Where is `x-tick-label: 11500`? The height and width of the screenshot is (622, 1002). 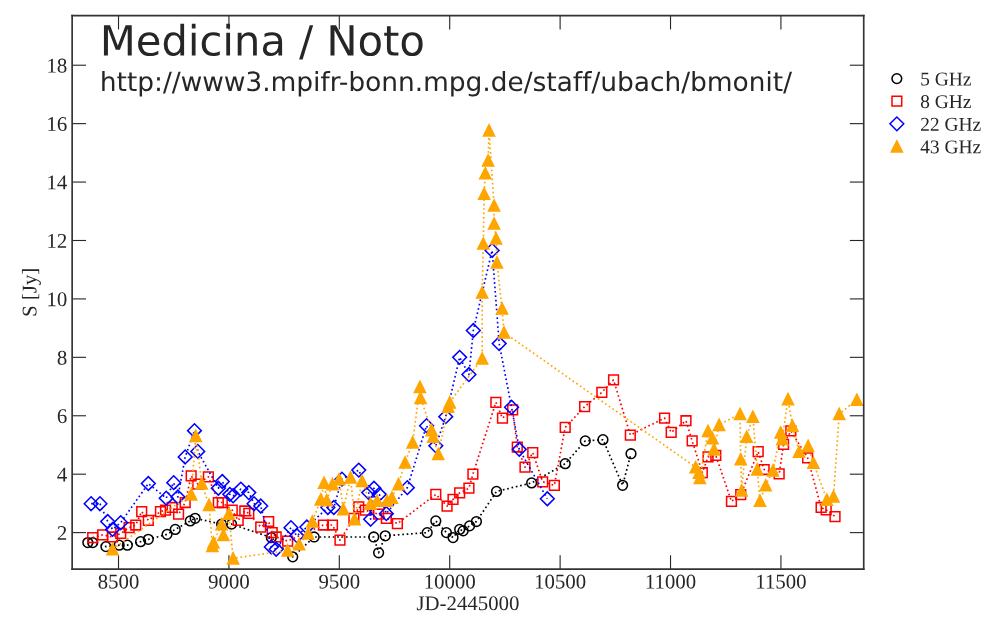
x-tick-label: 11500 is located at coordinates (781, 581).